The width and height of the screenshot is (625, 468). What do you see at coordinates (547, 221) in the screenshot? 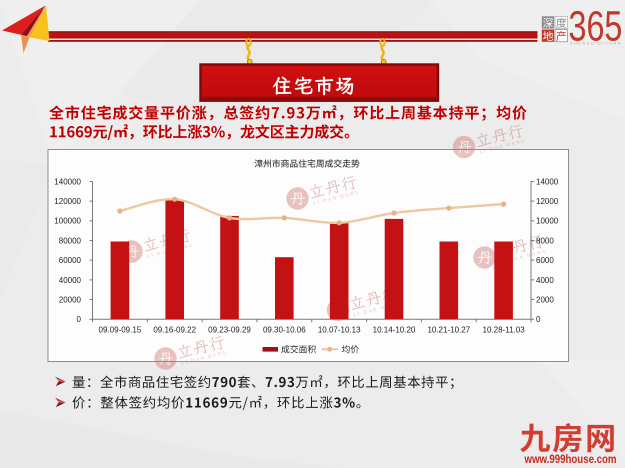
I see `svg-text: 10000` at bounding box center [547, 221].